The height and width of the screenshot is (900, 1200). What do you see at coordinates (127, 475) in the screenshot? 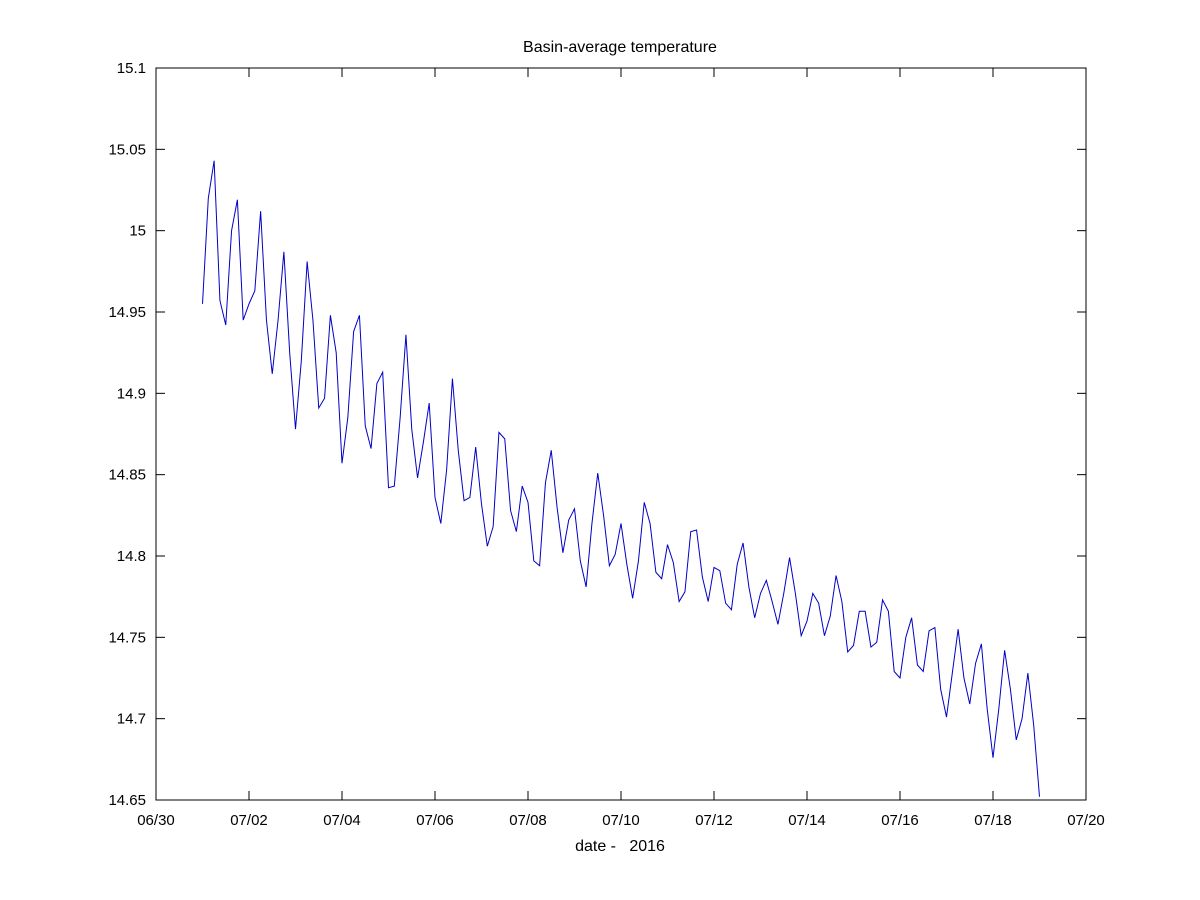
I see `y-tick-label: 14.85` at bounding box center [127, 475].